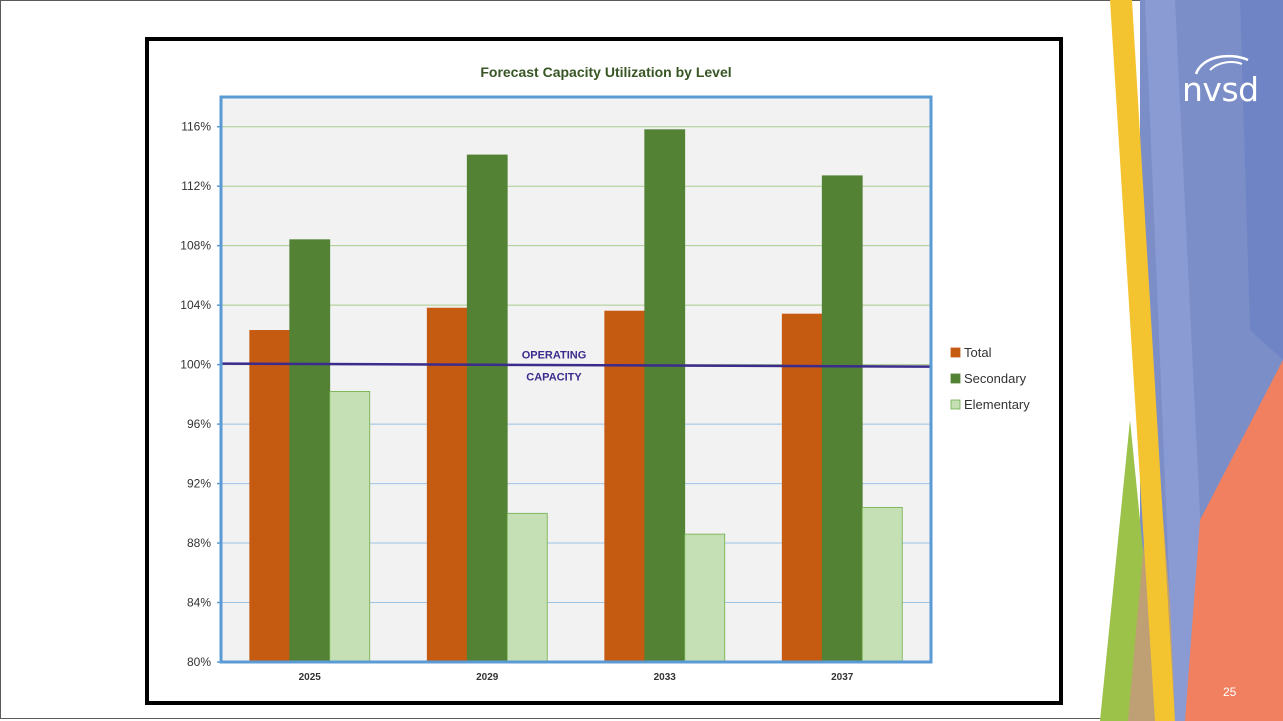 This screenshot has height=721, width=1283. I want to click on x-tick-label: 2033, so click(665, 677).